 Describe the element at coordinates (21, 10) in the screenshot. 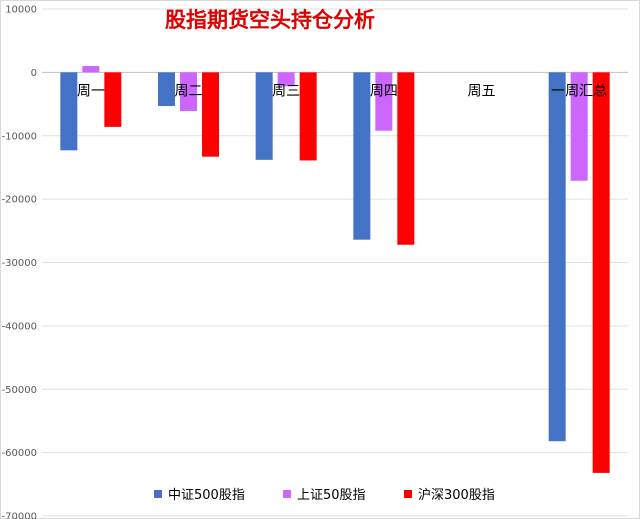

I see `y-tick-label: 10000` at that location.